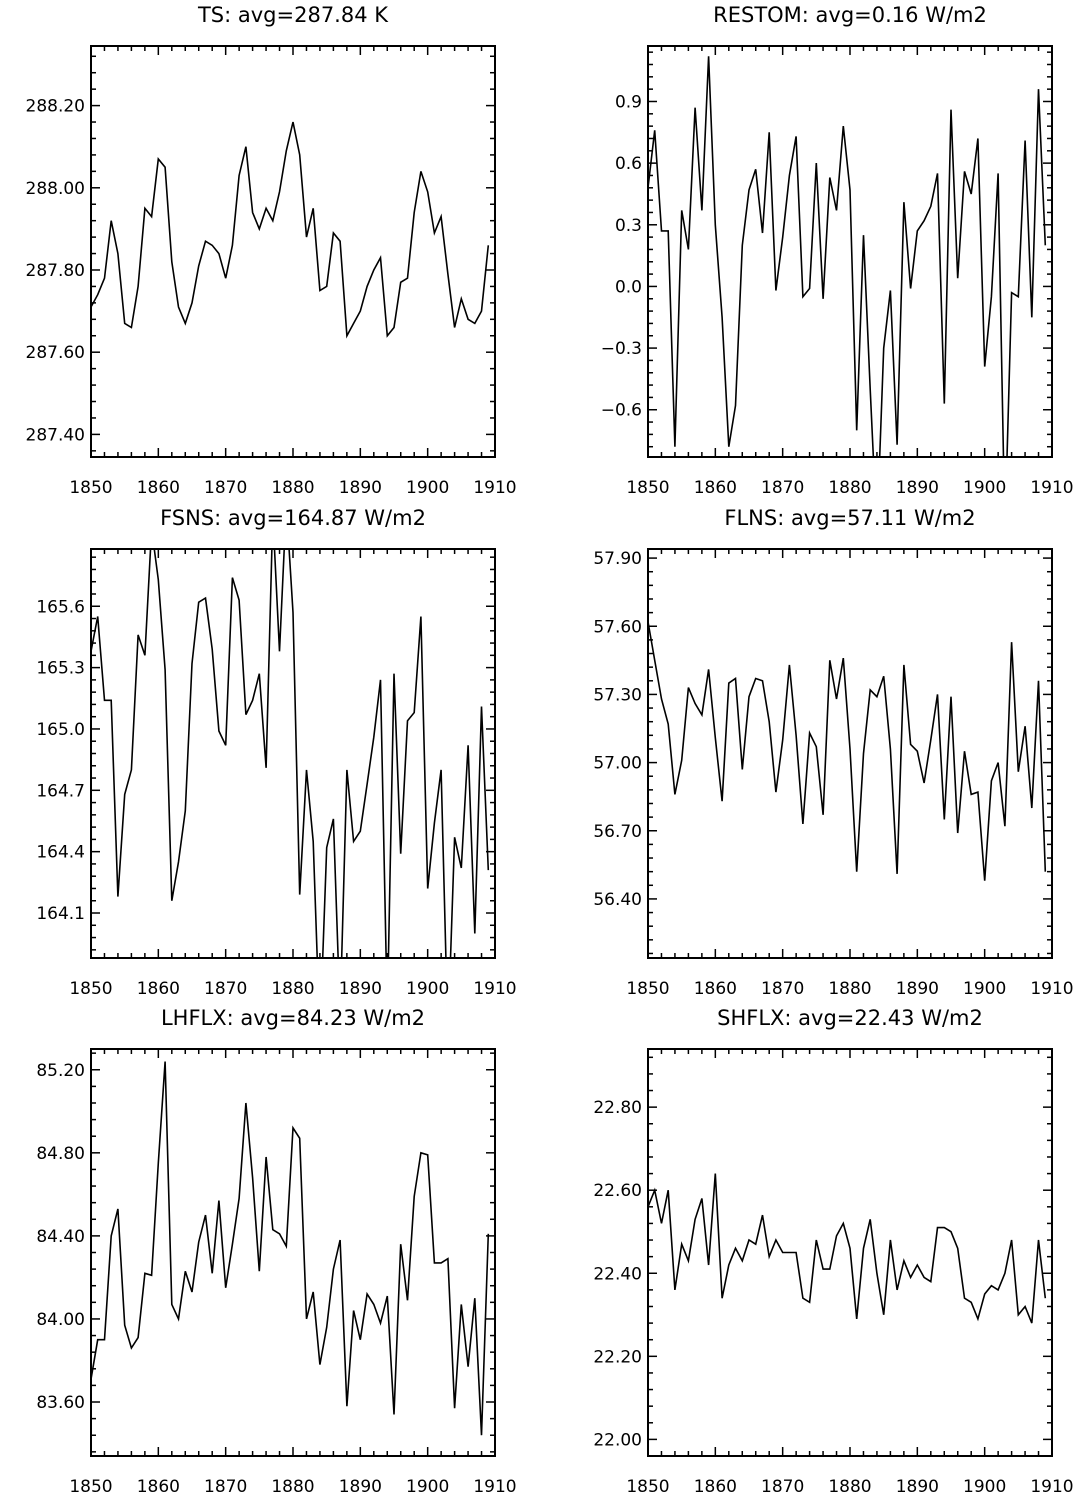 Image resolution: width=1078 pixels, height=1494 pixels. I want to click on y-tick-label: 22.00, so click(617, 1440).